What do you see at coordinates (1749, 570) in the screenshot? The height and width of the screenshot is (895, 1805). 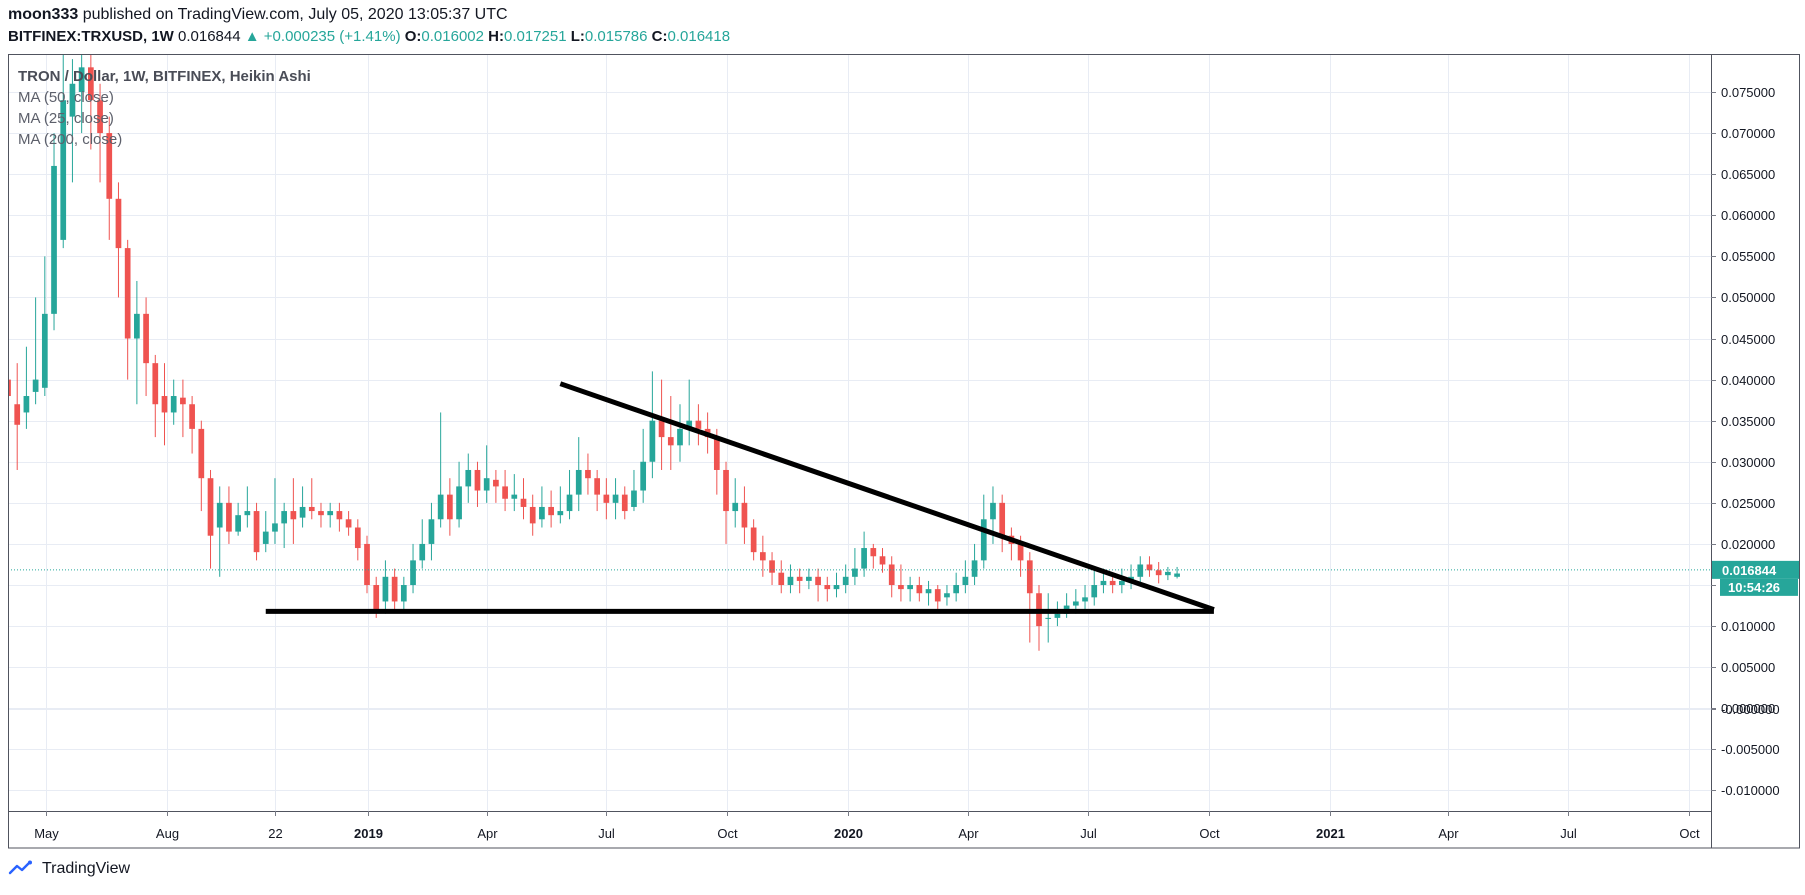 I see `current-price-label: 0.016844` at bounding box center [1749, 570].